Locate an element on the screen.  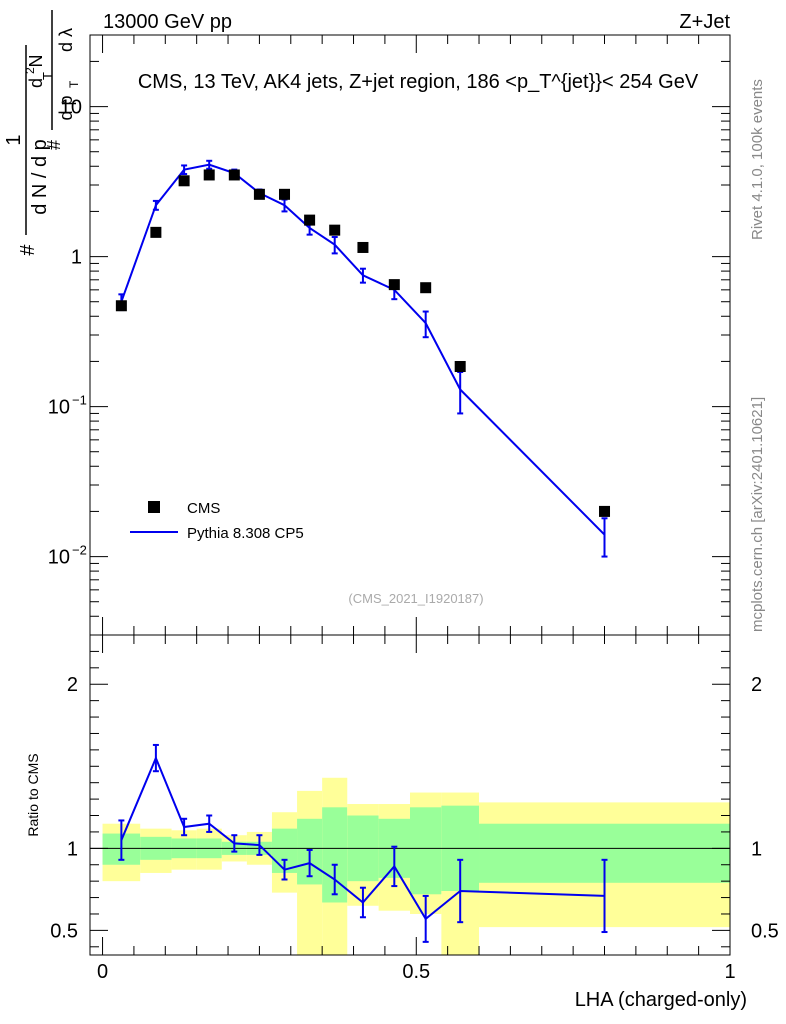
ratio-x-tick-label: 0.5 is located at coordinates (416, 972).